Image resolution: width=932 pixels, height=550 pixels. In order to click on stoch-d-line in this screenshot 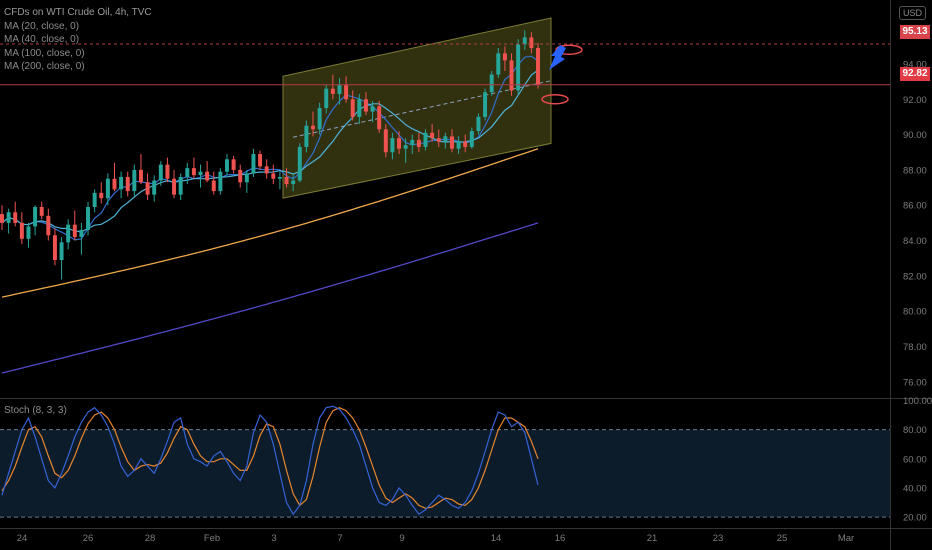, I will do `click(270, 458)`.